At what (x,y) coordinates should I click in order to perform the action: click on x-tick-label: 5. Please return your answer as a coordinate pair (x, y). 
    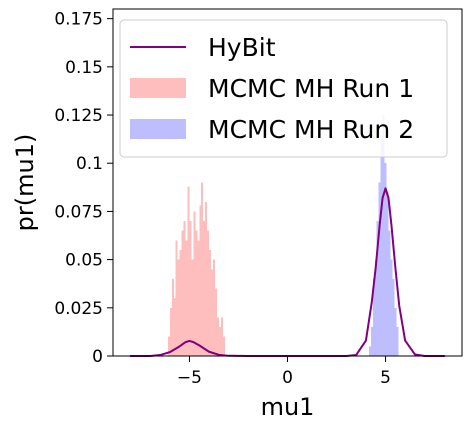
    Looking at the image, I should click on (385, 378).